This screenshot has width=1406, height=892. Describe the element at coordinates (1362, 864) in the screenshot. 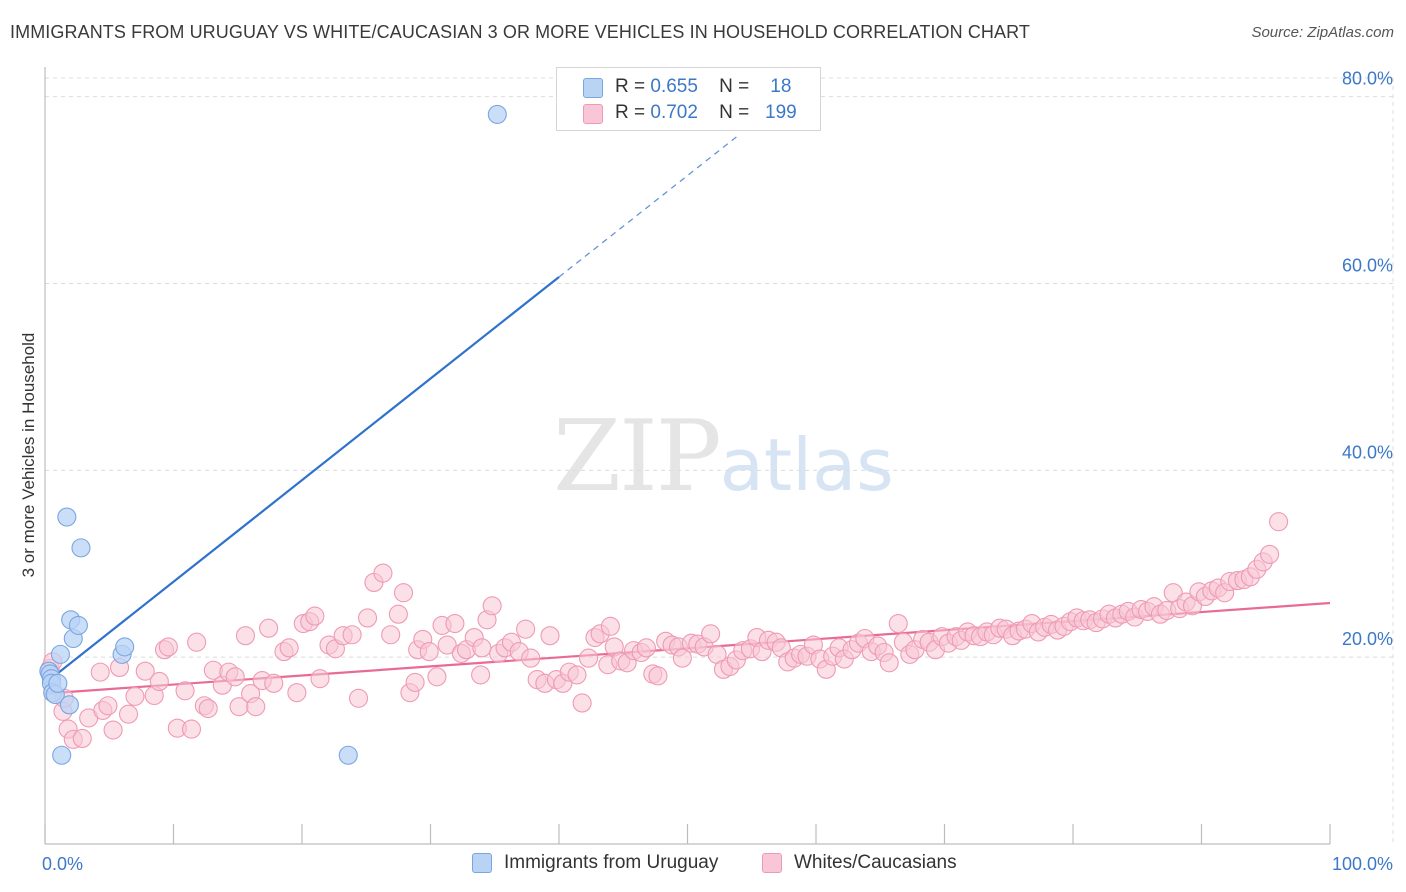

I see `x-tick-label: 100.0%` at that location.